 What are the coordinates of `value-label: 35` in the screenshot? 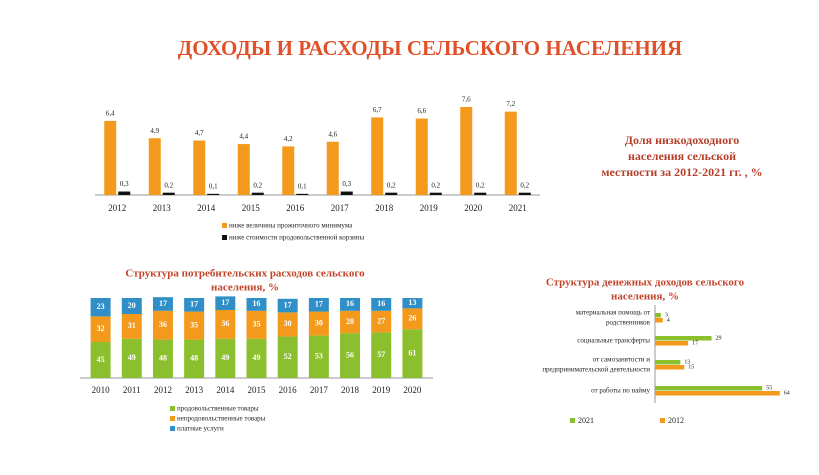 It's located at (257, 324).